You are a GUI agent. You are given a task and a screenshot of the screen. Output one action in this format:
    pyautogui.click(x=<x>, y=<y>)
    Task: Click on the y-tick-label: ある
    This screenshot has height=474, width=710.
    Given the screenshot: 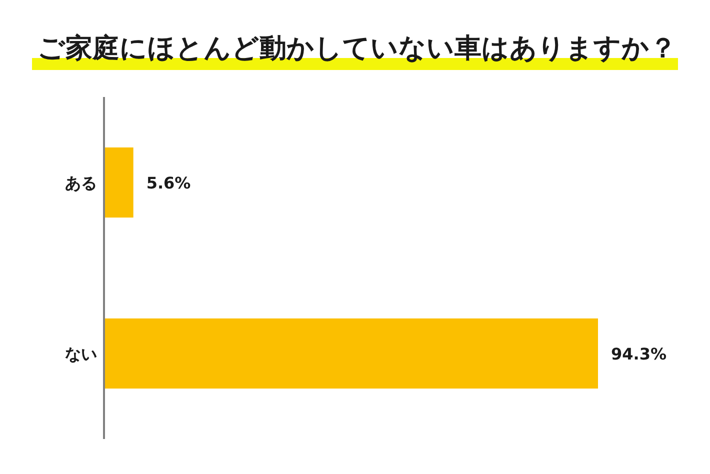 What is the action you would take?
    pyautogui.click(x=81, y=183)
    